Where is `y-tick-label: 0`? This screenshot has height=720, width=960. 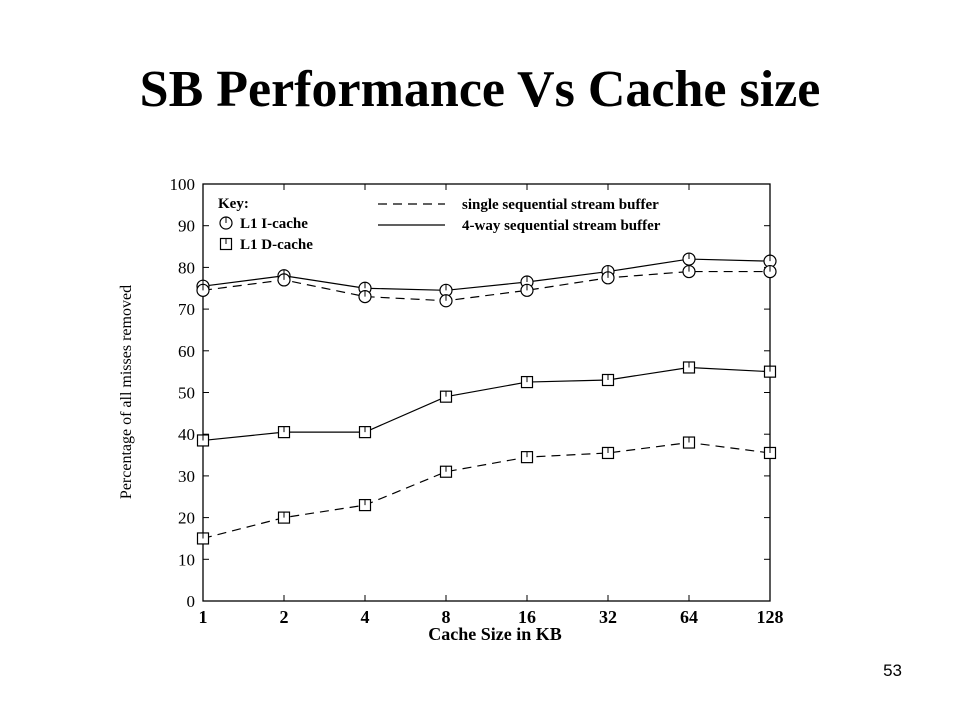
y-tick-label: 0 is located at coordinates (191, 601).